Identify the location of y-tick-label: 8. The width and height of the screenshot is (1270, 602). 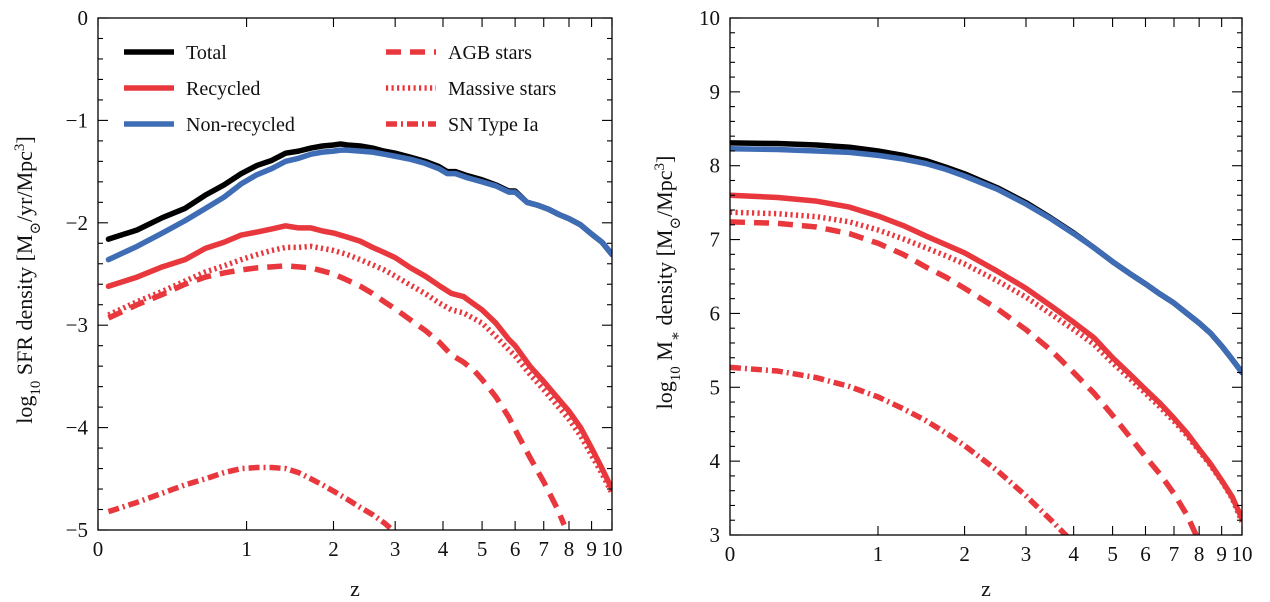
(715, 166).